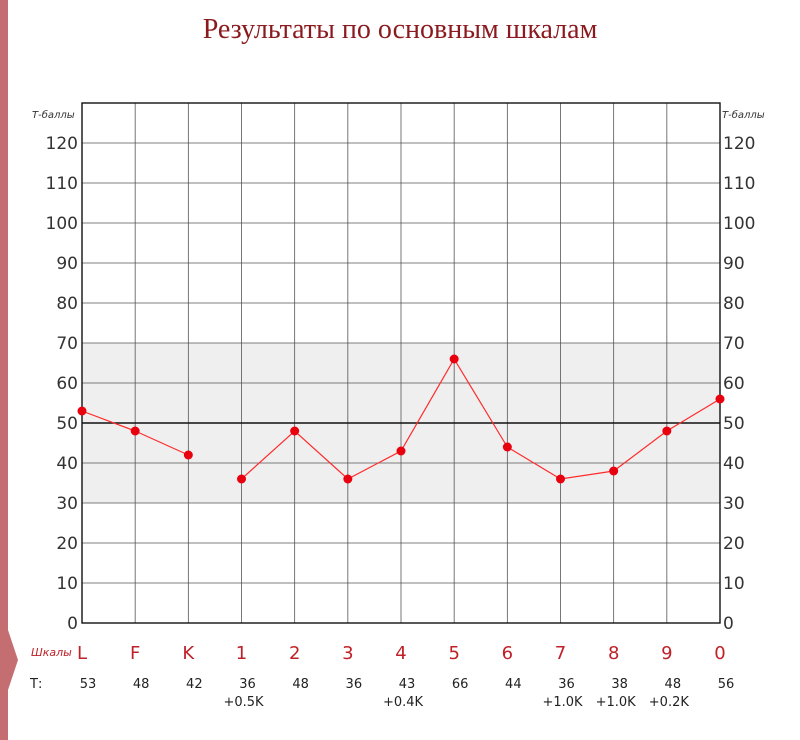 This screenshot has height=740, width=800. Describe the element at coordinates (453, 653) in the screenshot. I see `scale-label-5: 5` at that location.